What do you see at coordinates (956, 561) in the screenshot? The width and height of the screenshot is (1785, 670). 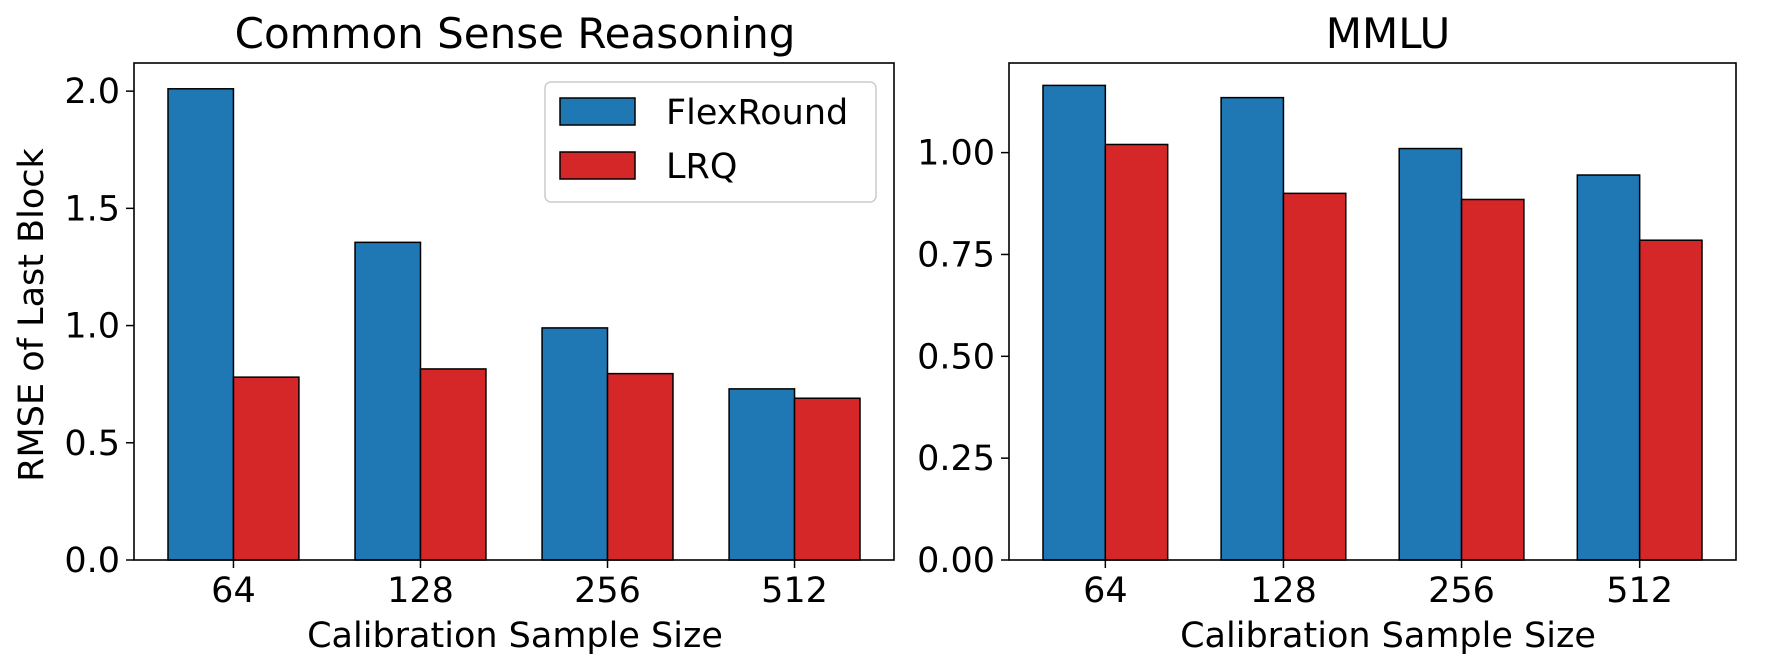 I see `y-tick-label: 0.00` at bounding box center [956, 561].